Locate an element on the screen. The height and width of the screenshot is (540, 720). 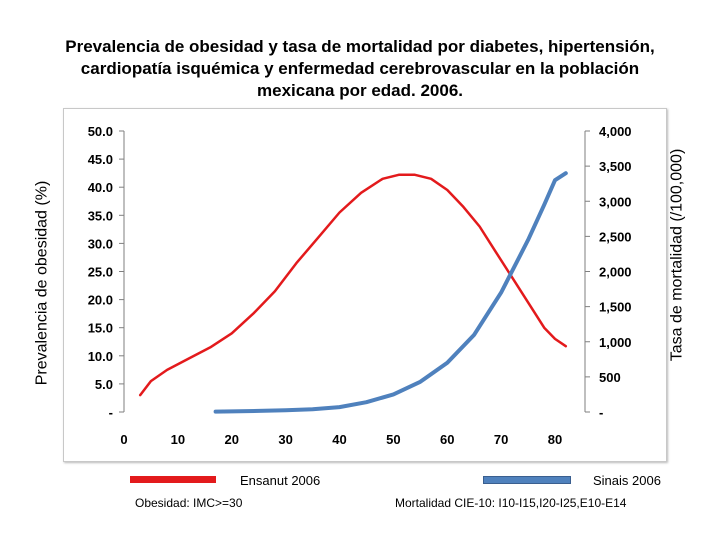
y-tick-label-right: 500 is located at coordinates (610, 377).